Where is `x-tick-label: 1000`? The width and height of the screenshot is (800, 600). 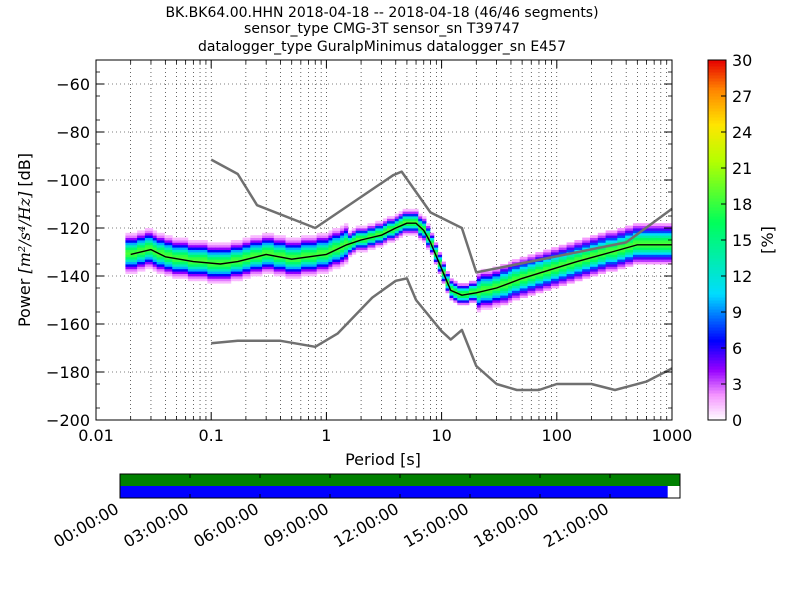 x-tick-label: 1000 is located at coordinates (672, 435).